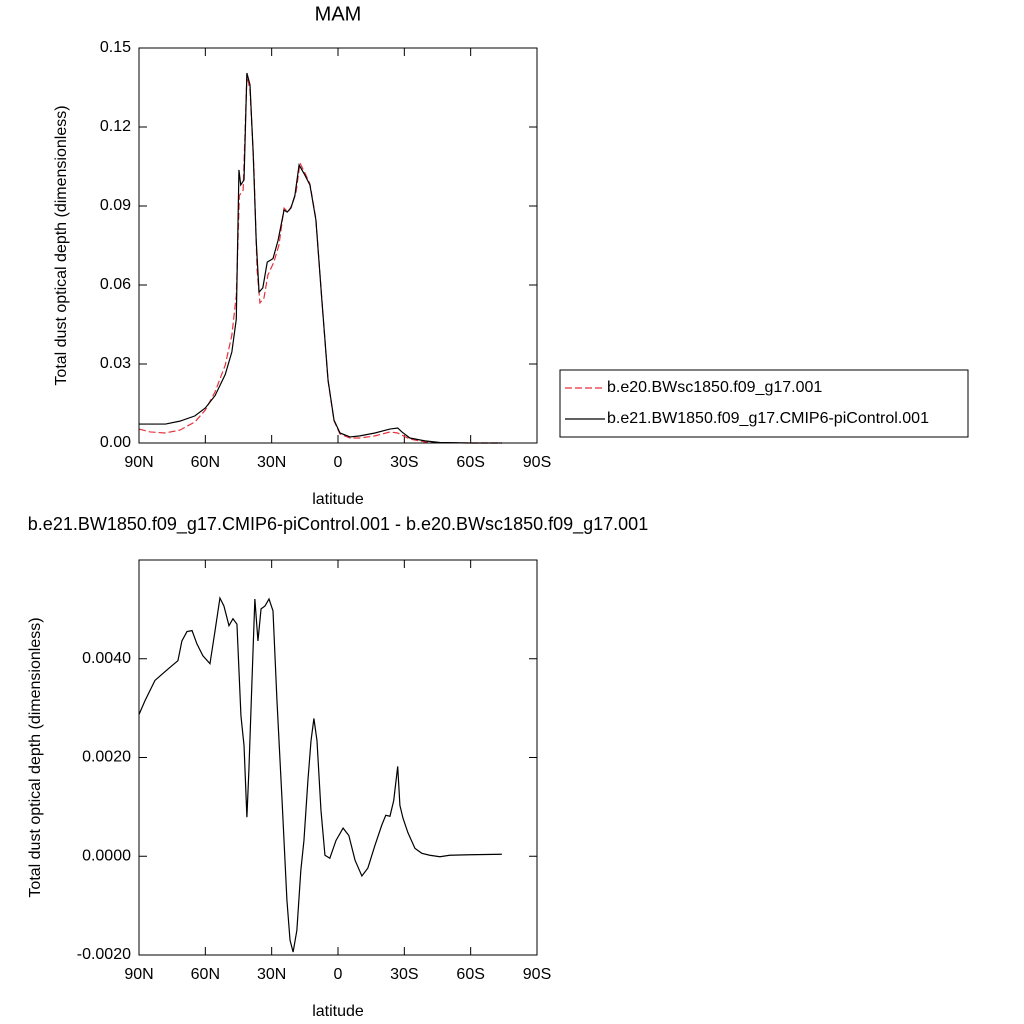  I want to click on y-tick-label: 0.03, so click(115, 363).